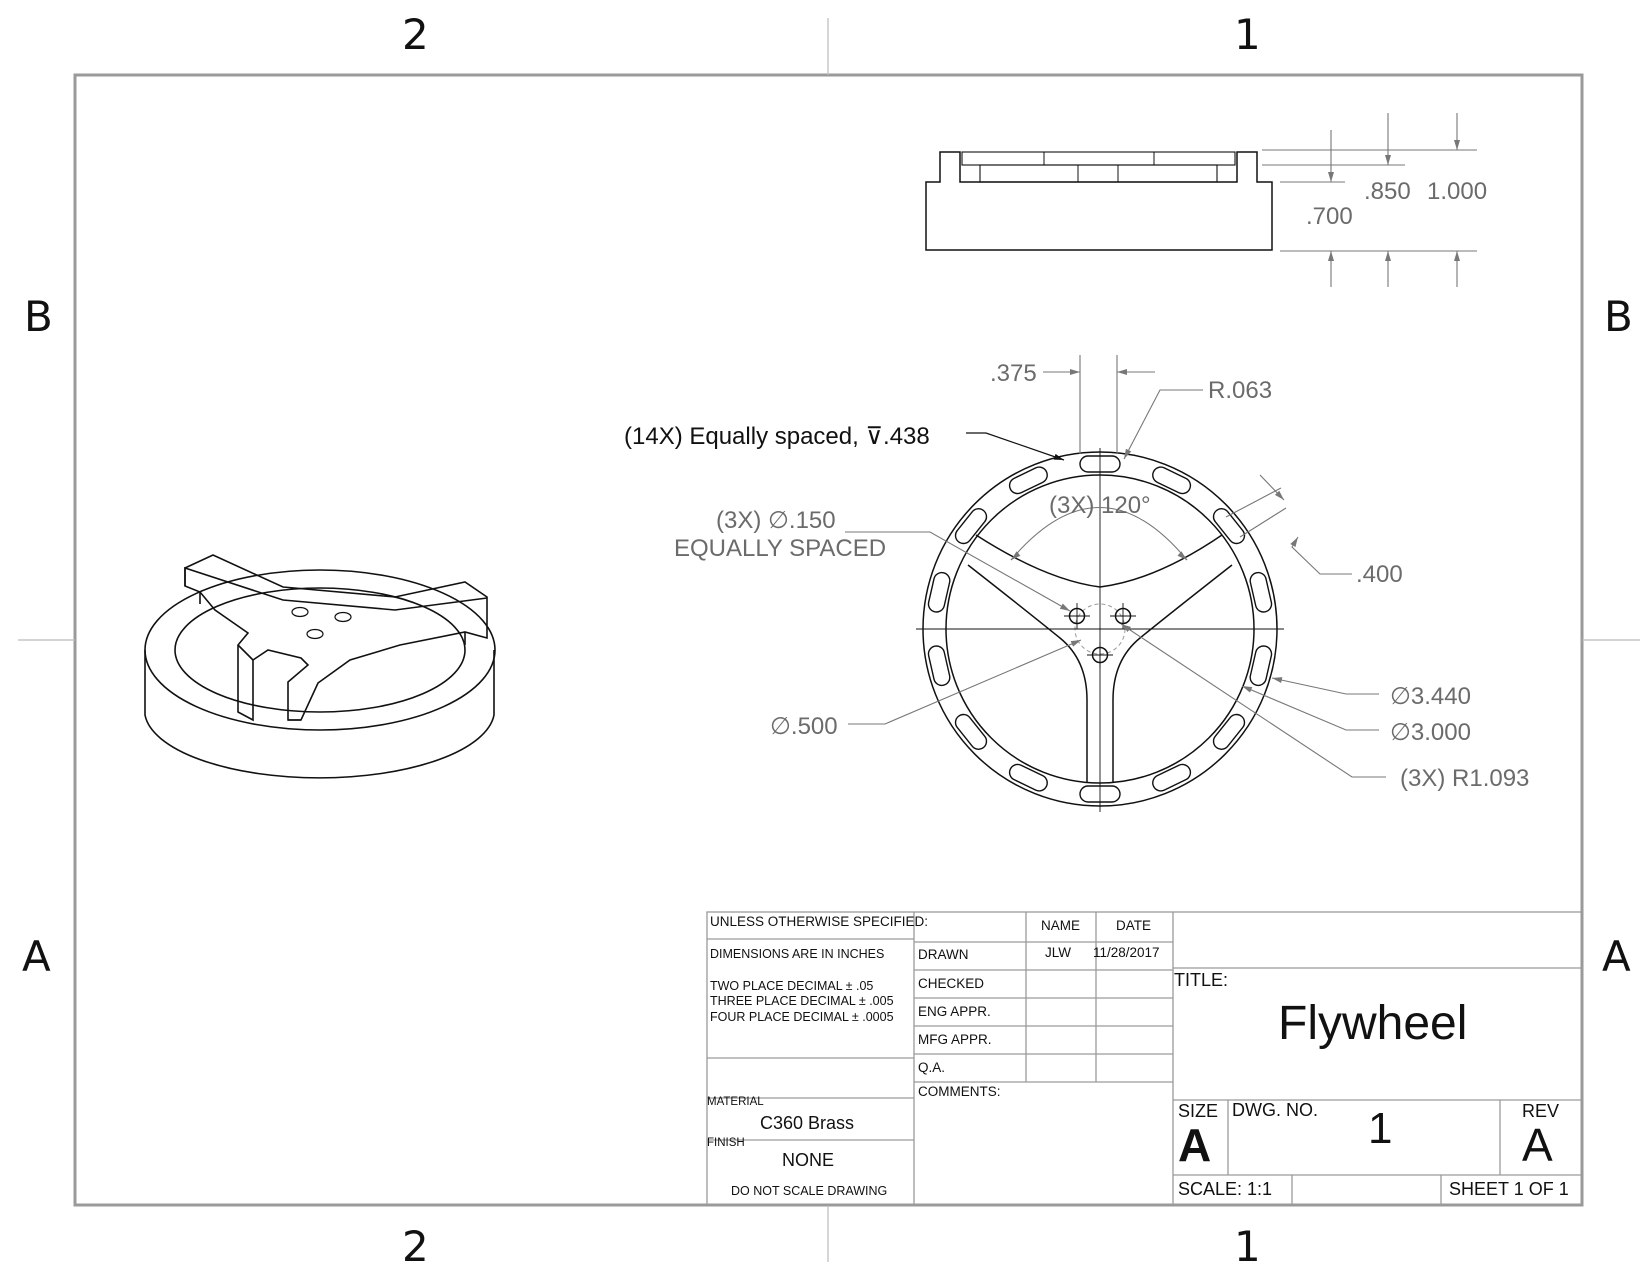 The height and width of the screenshot is (1275, 1650). What do you see at coordinates (1247, 1246) in the screenshot?
I see `zone-bottom-1: 1` at bounding box center [1247, 1246].